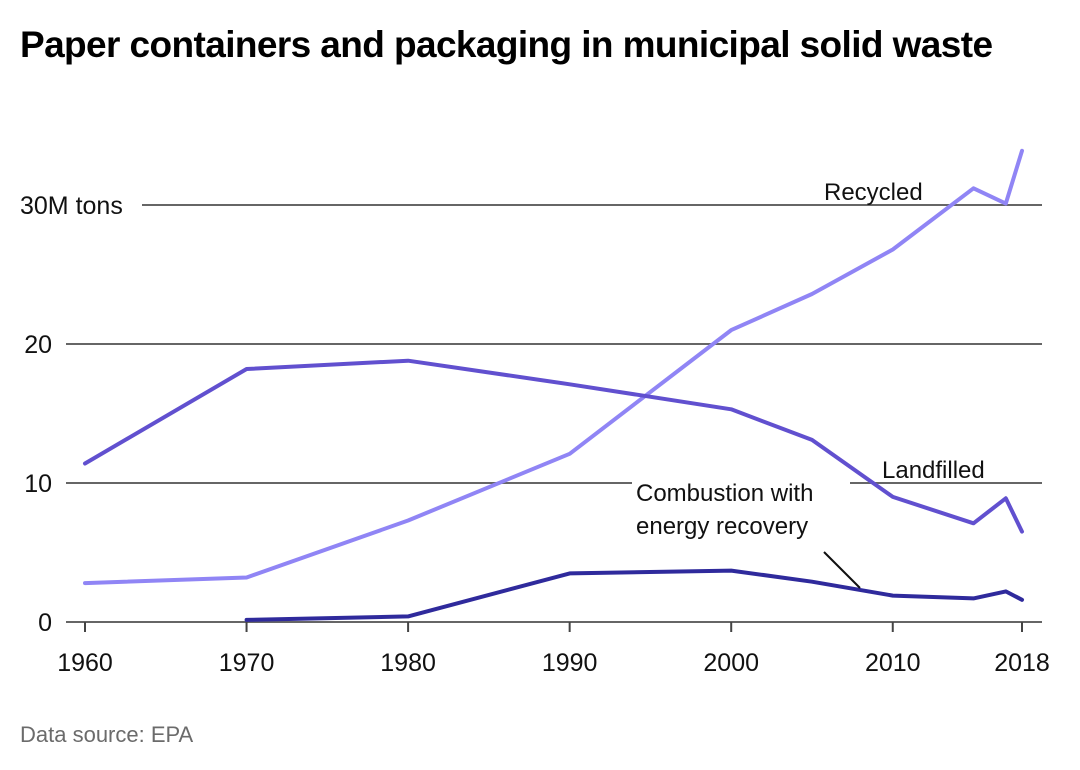 The height and width of the screenshot is (770, 1080). What do you see at coordinates (724, 493) in the screenshot?
I see `label-combustion-line: Combustion with` at bounding box center [724, 493].